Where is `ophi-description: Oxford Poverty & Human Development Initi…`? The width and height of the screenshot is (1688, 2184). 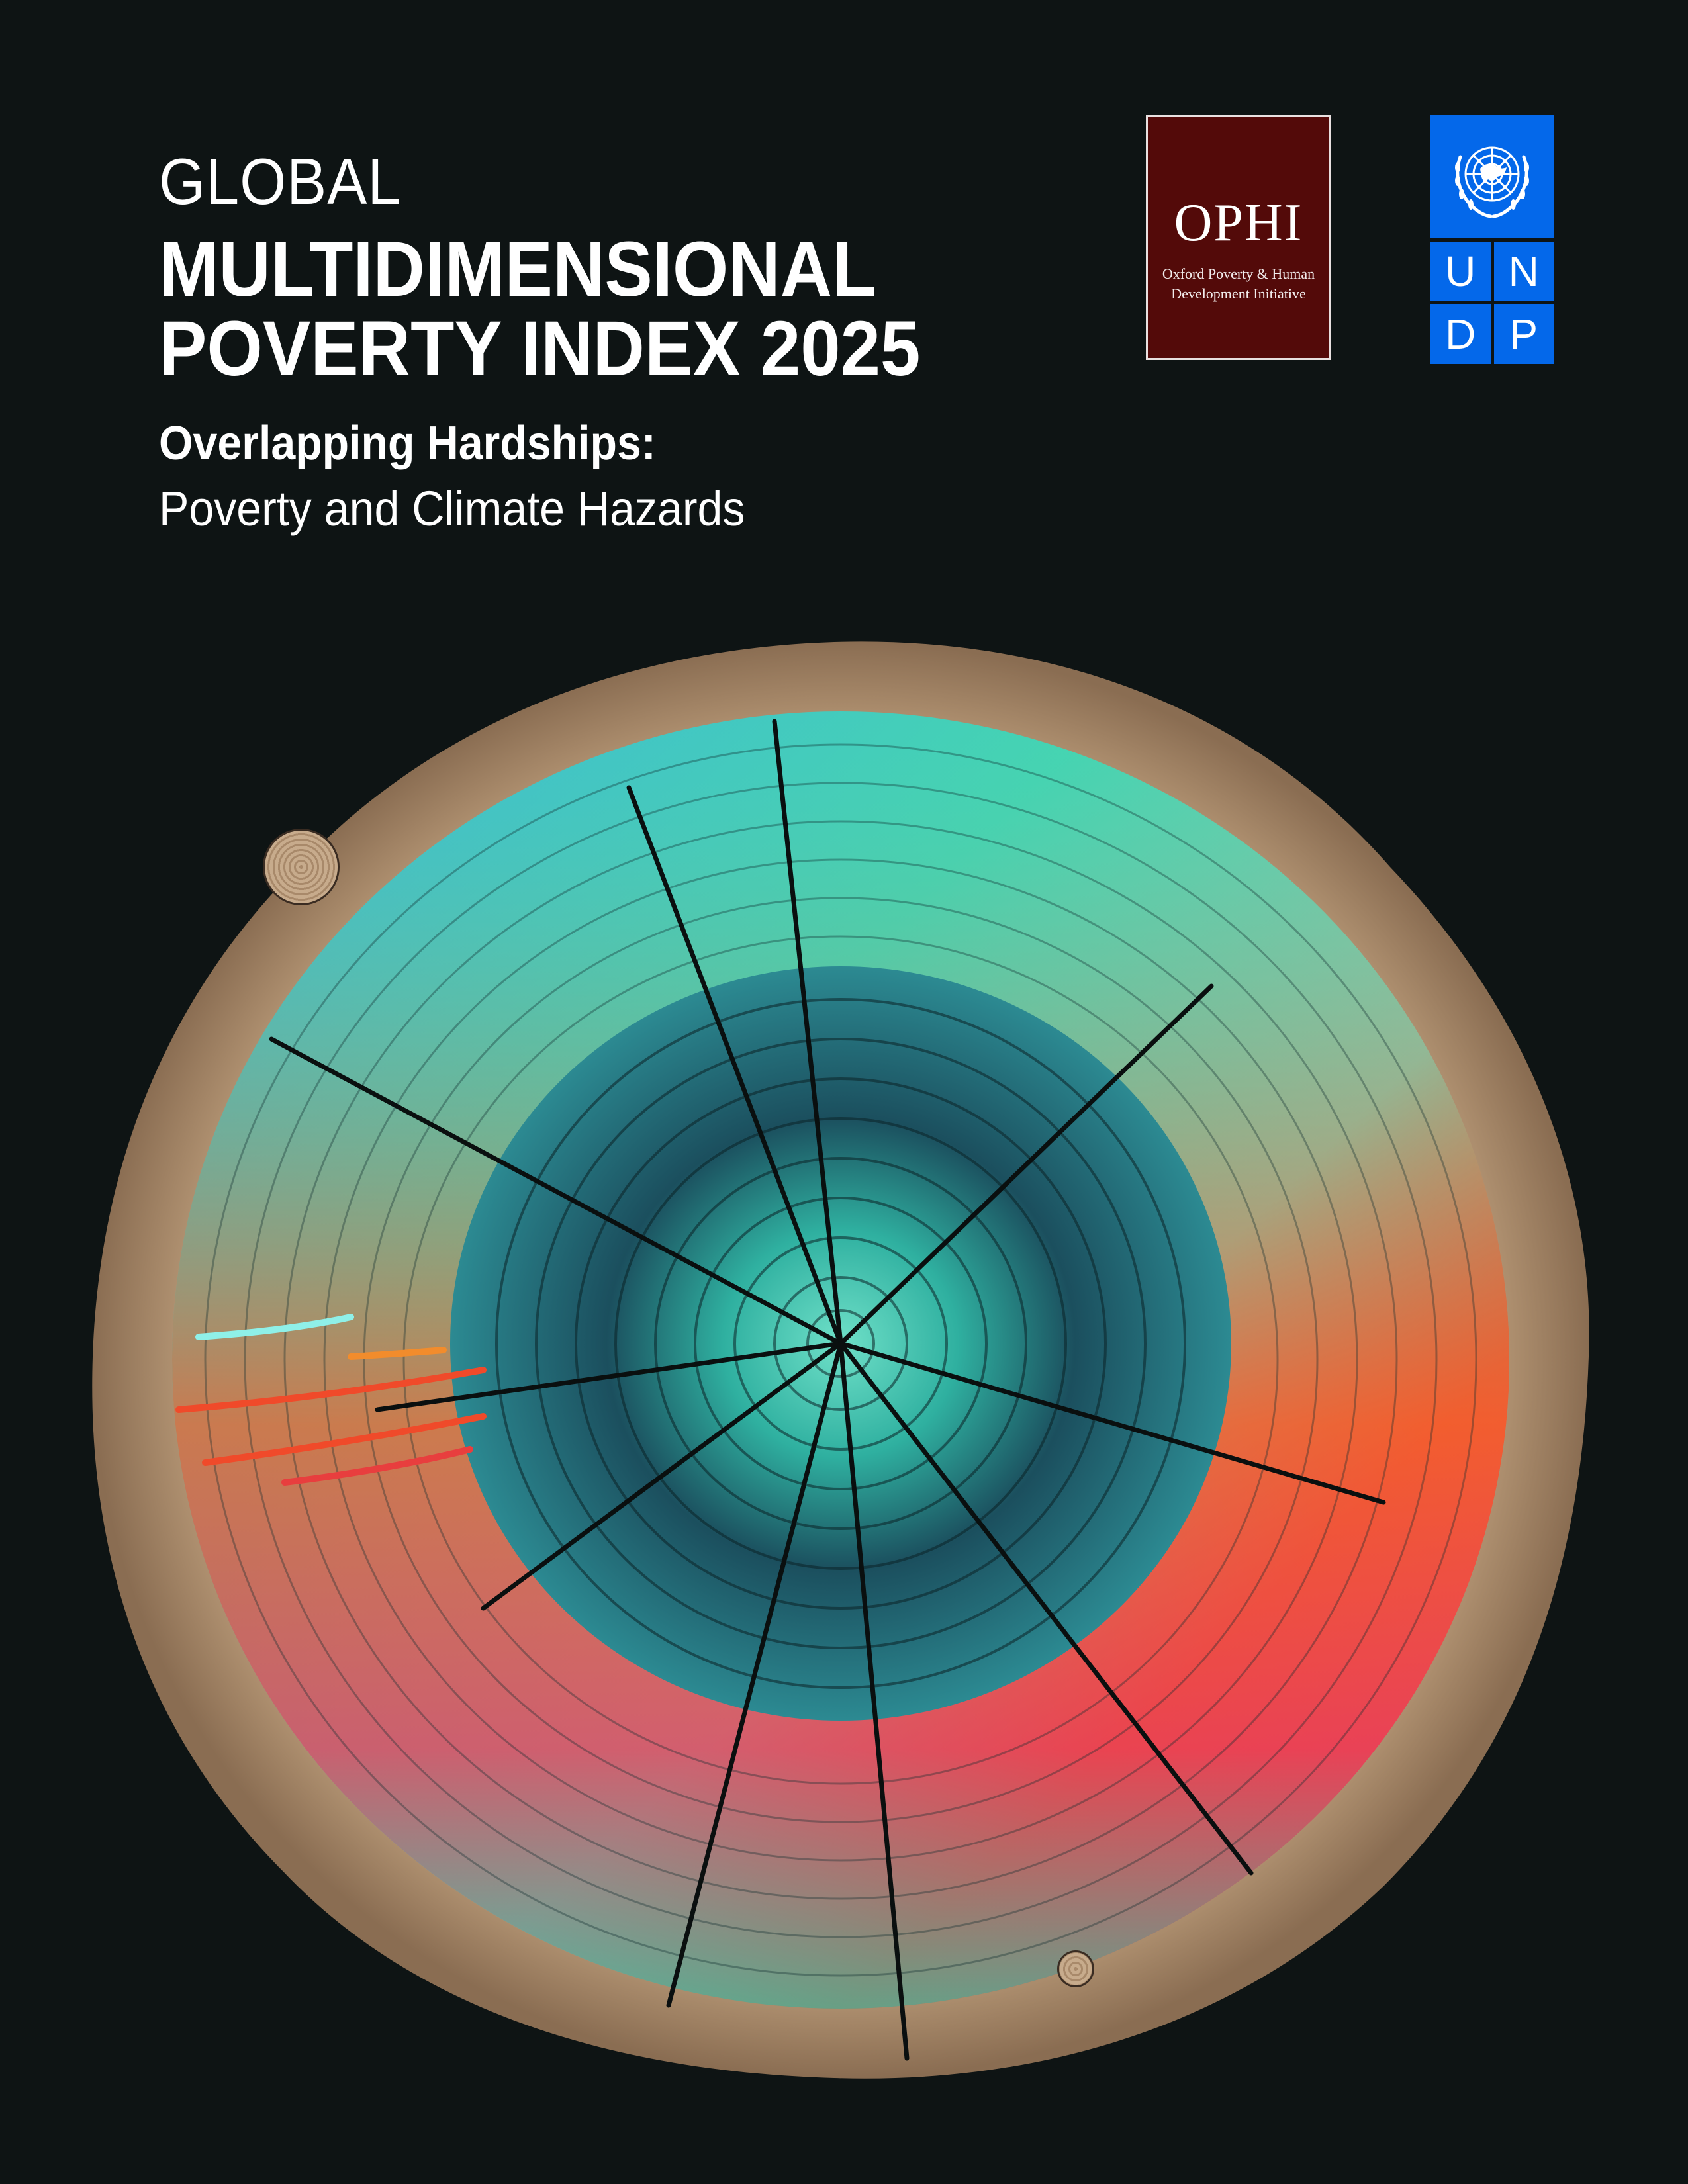 ophi-description: Oxford Poverty & Human Development Initi… is located at coordinates (1238, 283).